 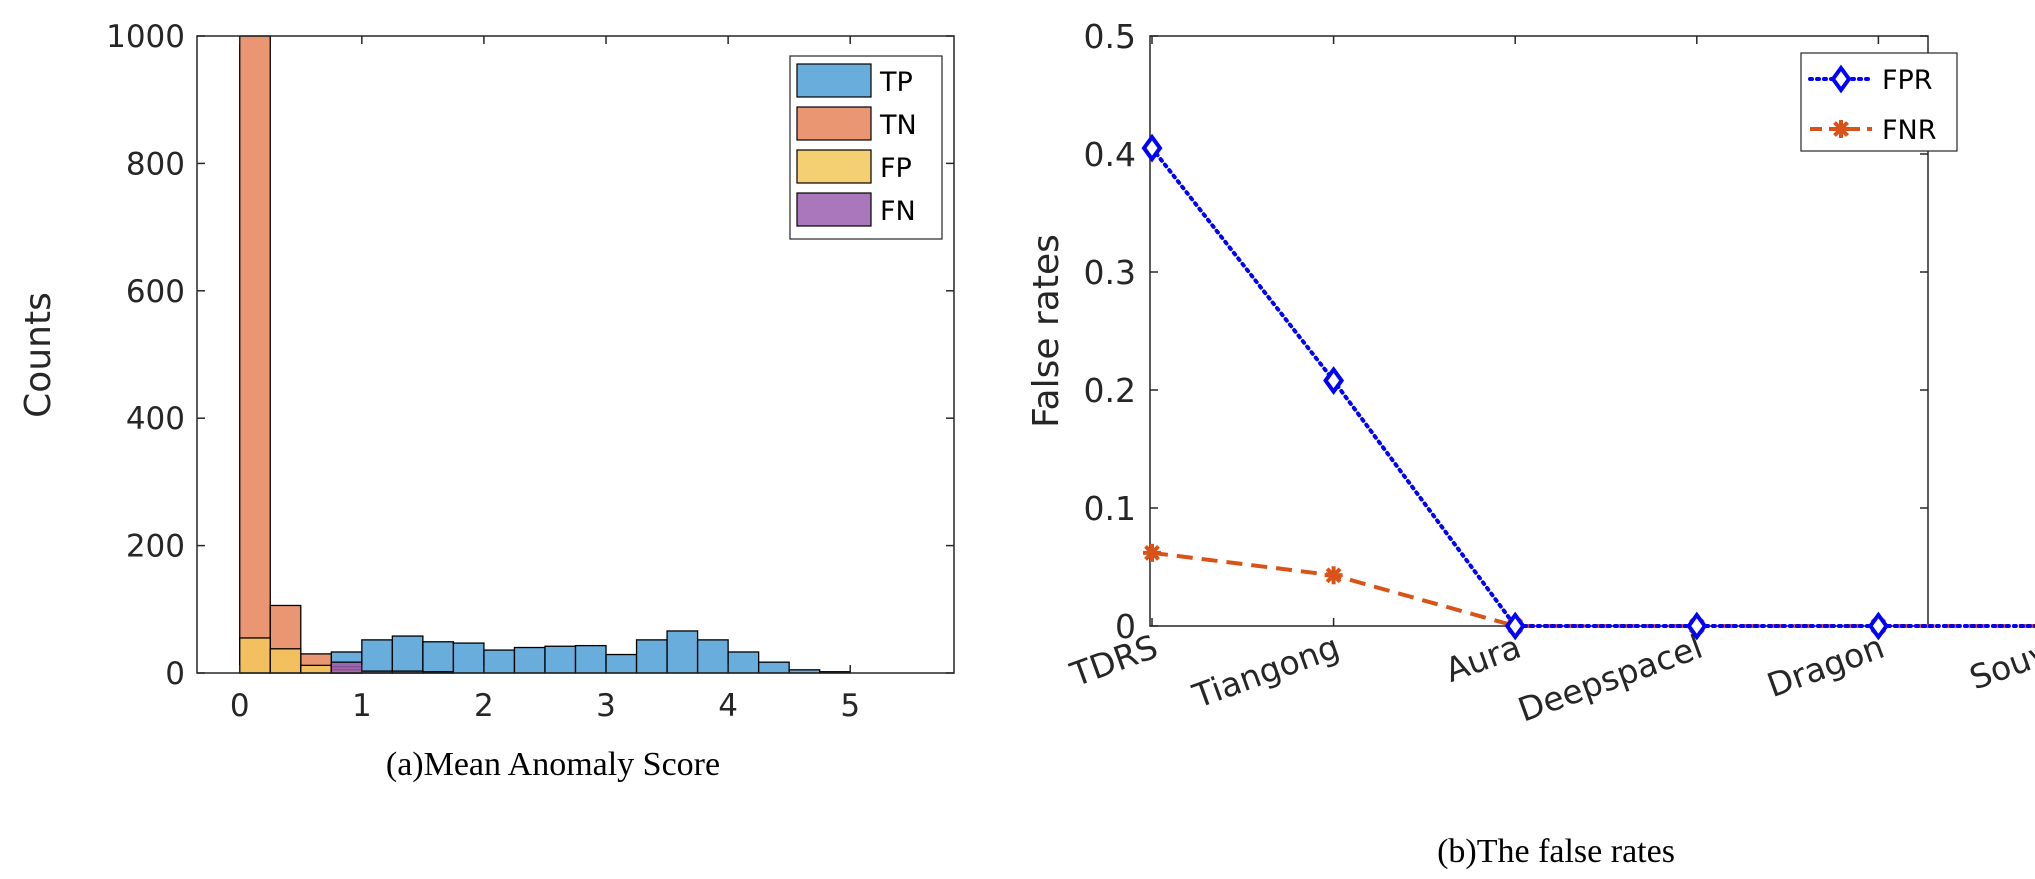 What do you see at coordinates (834, 209) in the screenshot?
I see `legend-swatch-fn` at bounding box center [834, 209].